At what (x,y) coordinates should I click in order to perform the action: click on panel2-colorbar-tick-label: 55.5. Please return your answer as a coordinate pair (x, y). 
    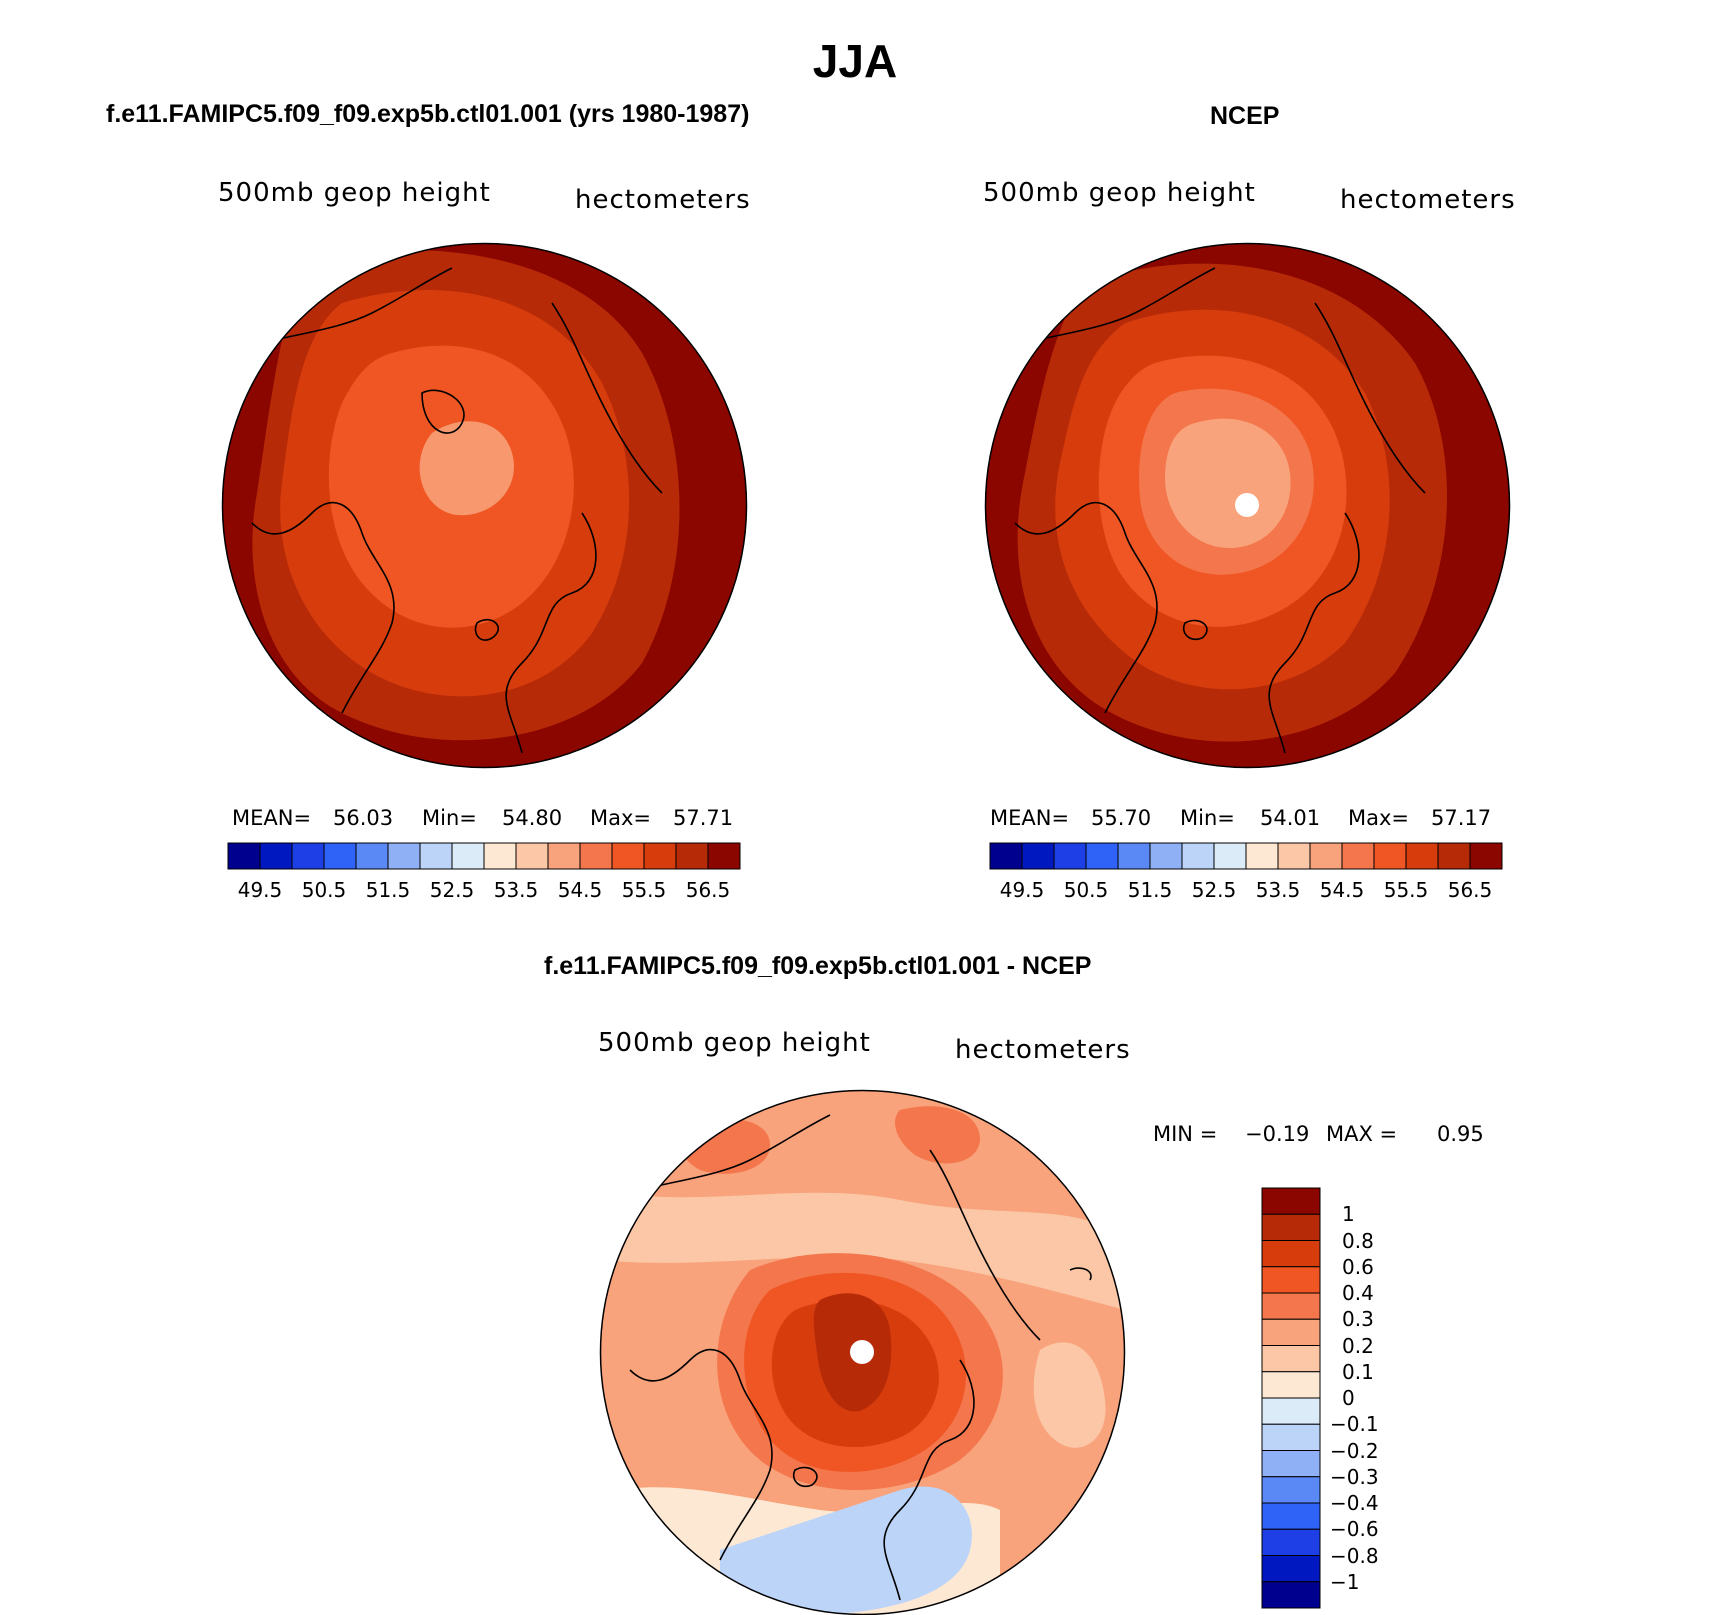
    Looking at the image, I should click on (1406, 890).